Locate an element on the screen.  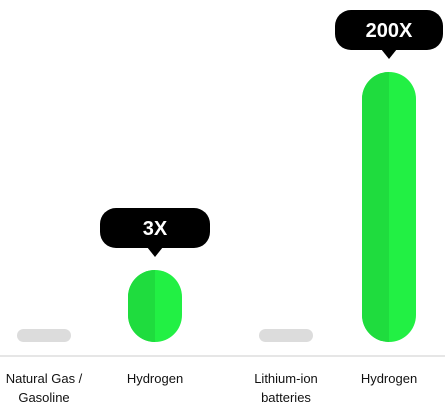
category-label-natural-gas: Natural Gas / Gasoline is located at coordinates (44, 388).